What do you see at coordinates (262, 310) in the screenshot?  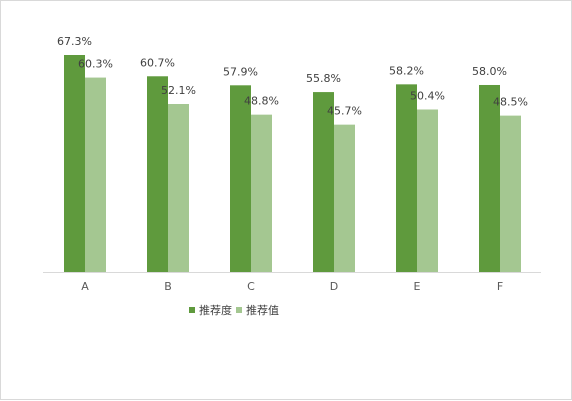 I see `legend-label-series-2: 推荐值` at bounding box center [262, 310].